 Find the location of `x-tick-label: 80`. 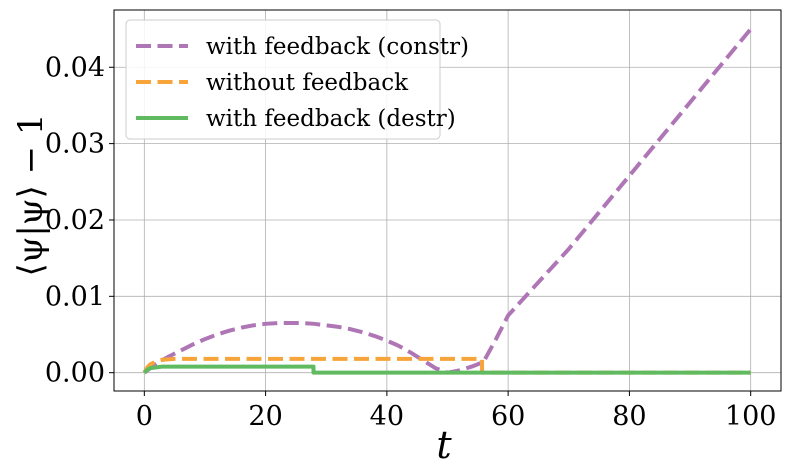

x-tick-label: 80 is located at coordinates (629, 416).